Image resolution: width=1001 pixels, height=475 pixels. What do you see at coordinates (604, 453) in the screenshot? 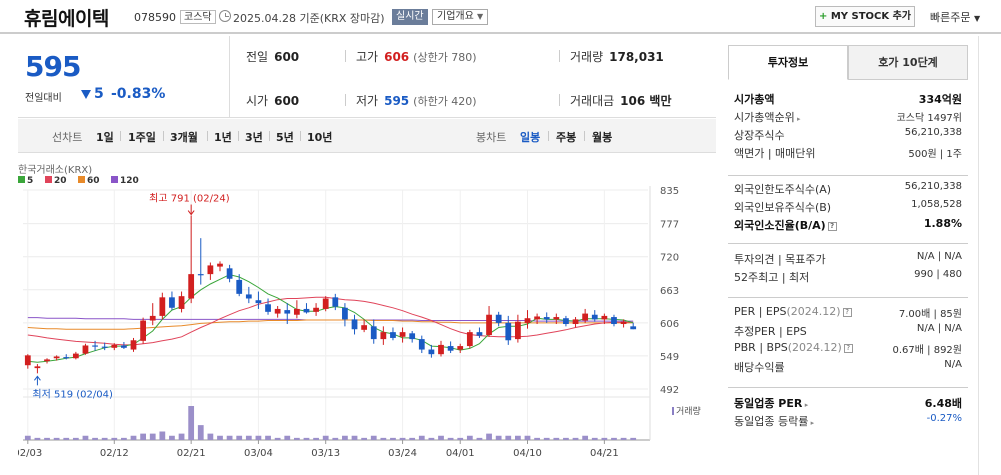
I see `x-tick-label: 04/21` at bounding box center [604, 453].